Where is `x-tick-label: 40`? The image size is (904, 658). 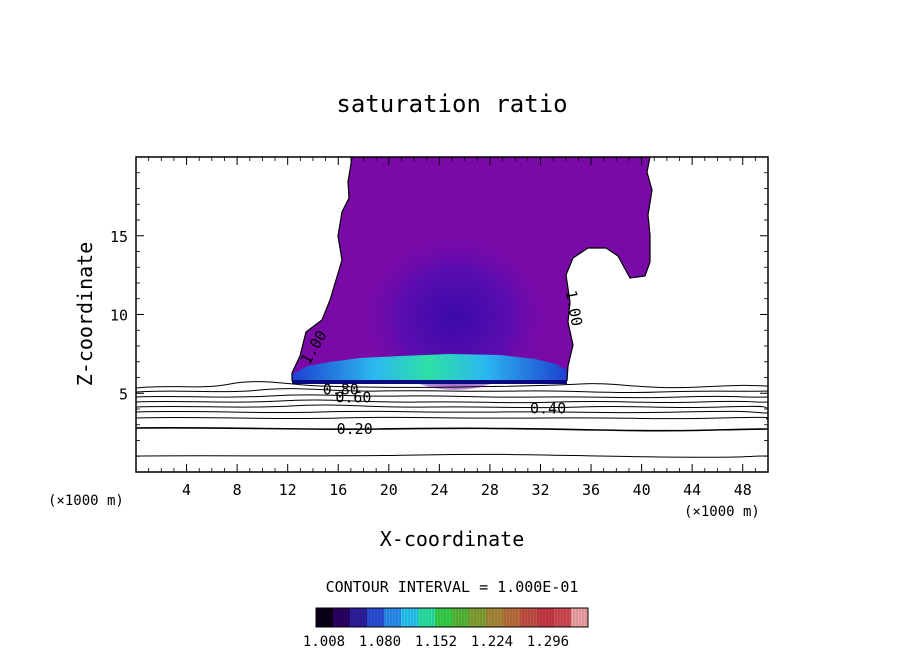 x-tick-label: 40 is located at coordinates (642, 490).